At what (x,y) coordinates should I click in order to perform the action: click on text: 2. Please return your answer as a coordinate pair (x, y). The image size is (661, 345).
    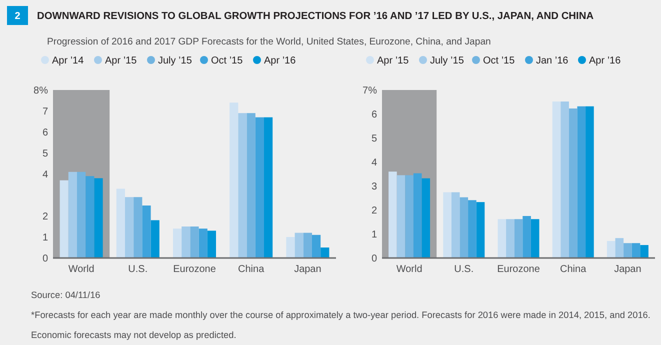
    Looking at the image, I should click on (17, 16).